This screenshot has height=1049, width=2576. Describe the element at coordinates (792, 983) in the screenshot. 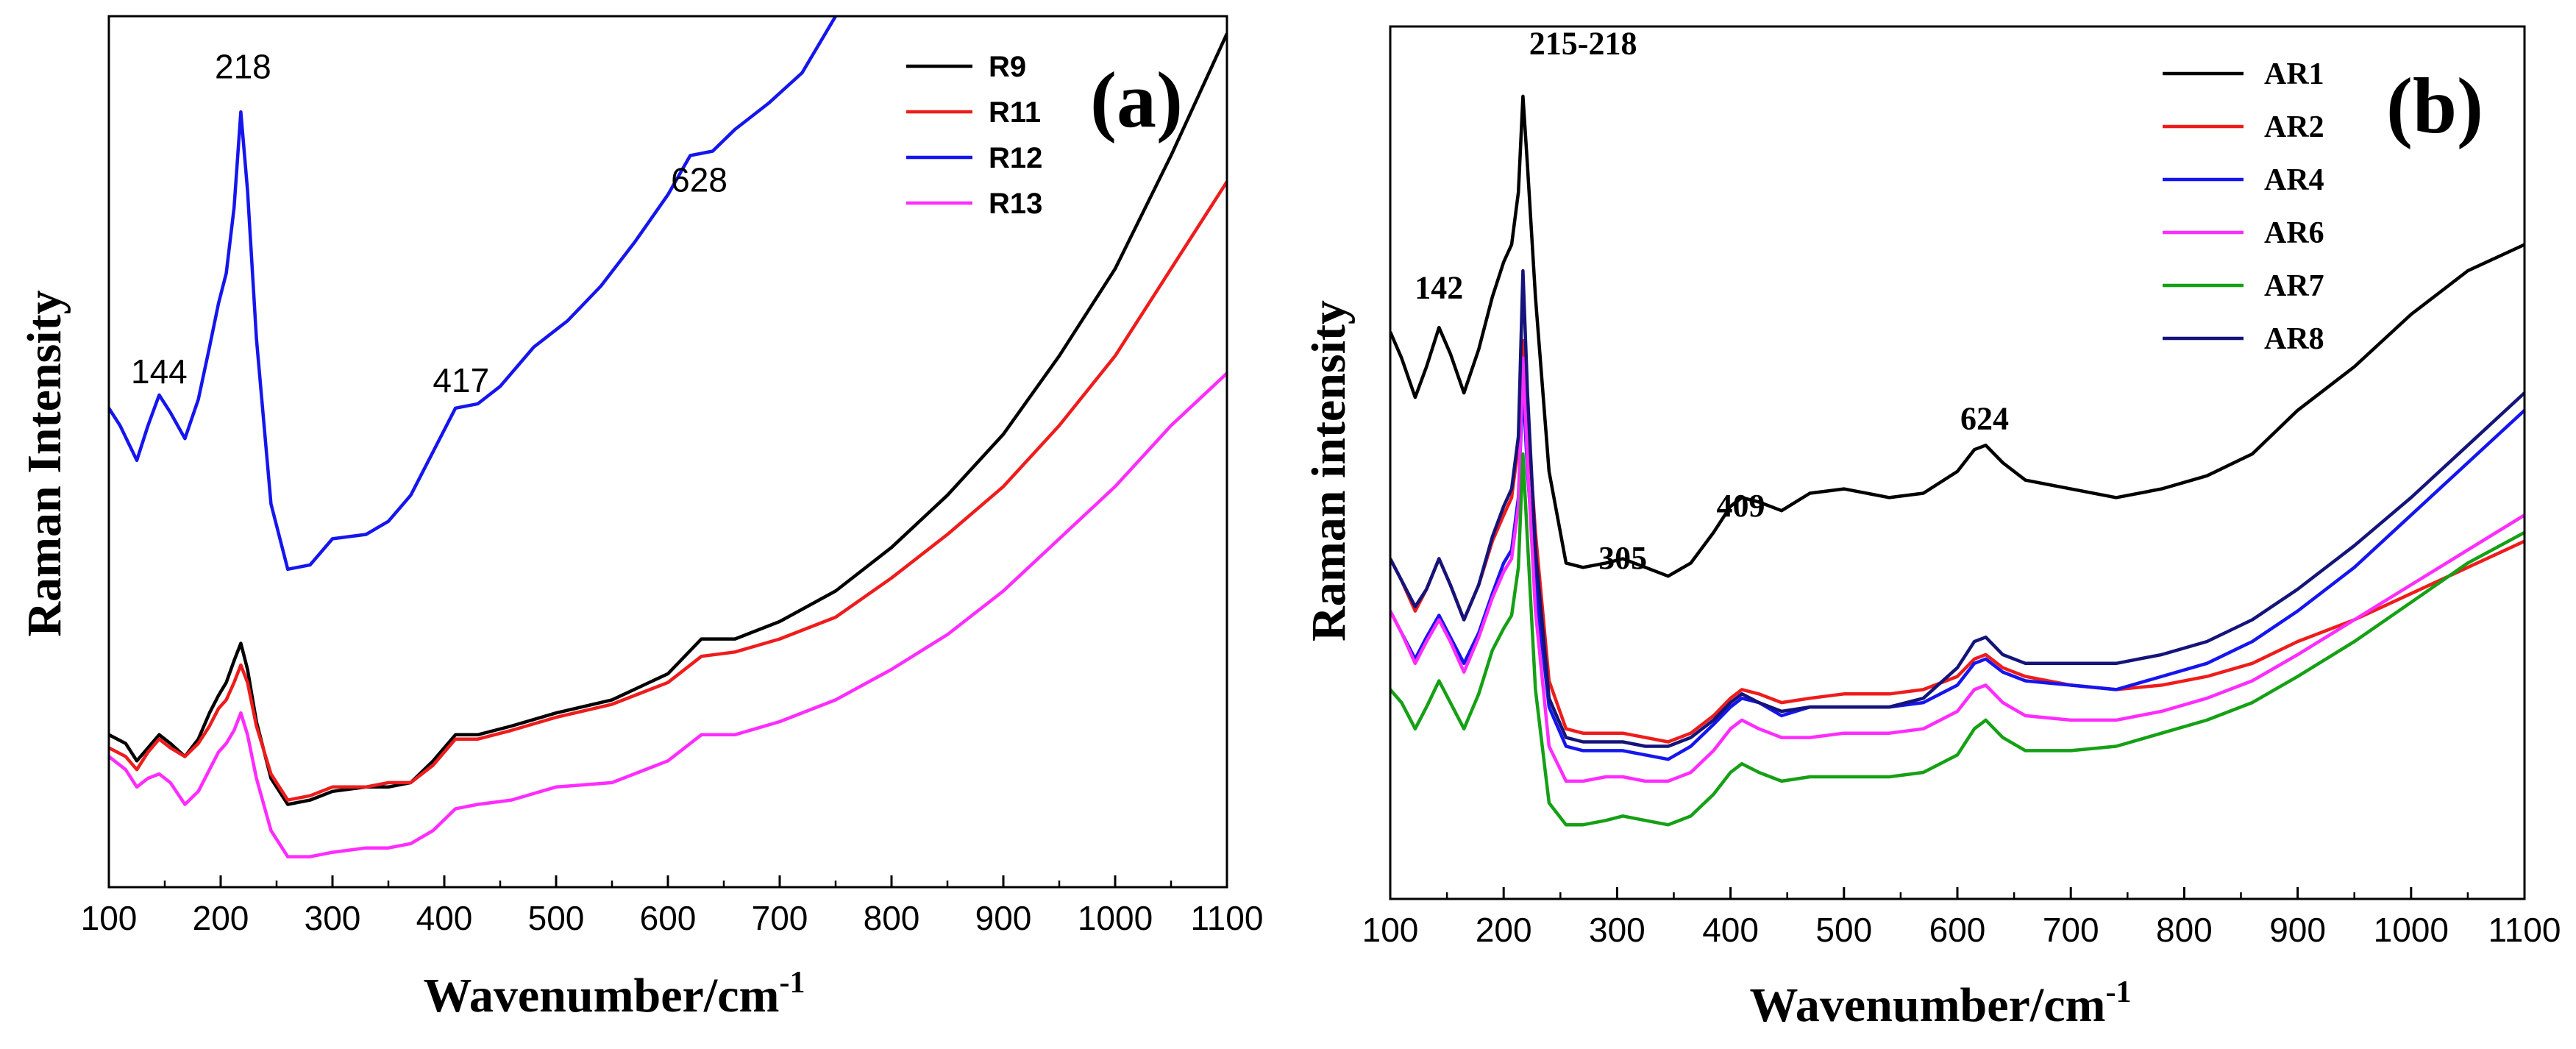

I see `panel-a-xlabel-sup: -1` at that location.